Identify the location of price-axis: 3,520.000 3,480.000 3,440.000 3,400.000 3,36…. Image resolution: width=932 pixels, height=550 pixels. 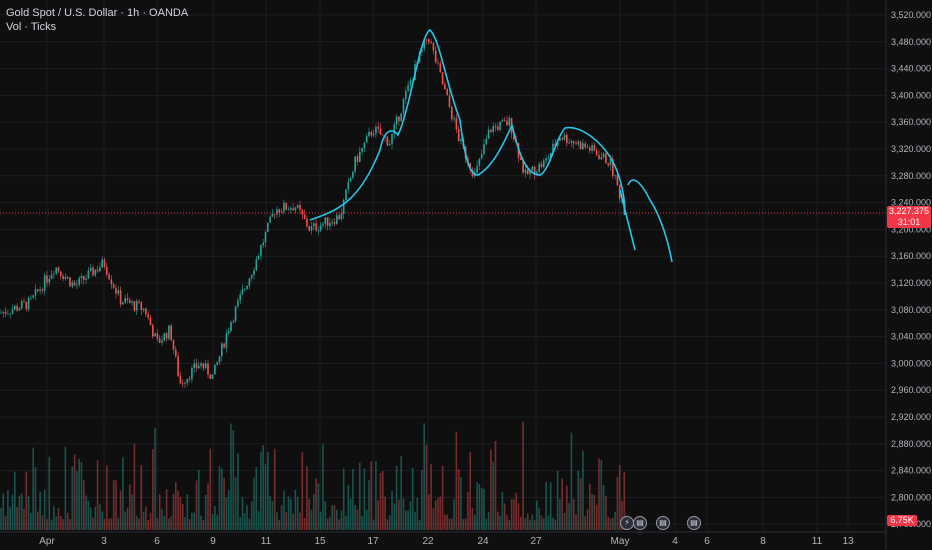
(911, 269).